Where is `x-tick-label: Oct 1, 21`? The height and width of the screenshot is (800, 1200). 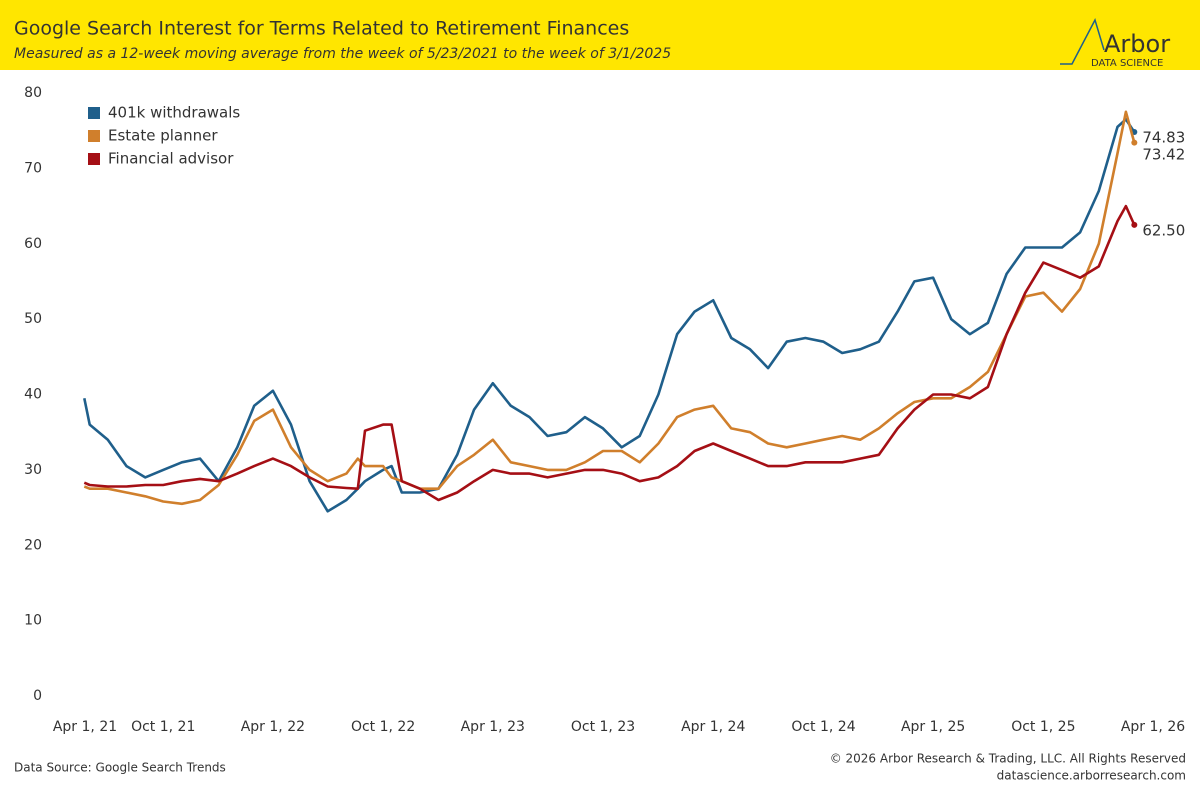
x-tick-label: Oct 1, 21 is located at coordinates (163, 727).